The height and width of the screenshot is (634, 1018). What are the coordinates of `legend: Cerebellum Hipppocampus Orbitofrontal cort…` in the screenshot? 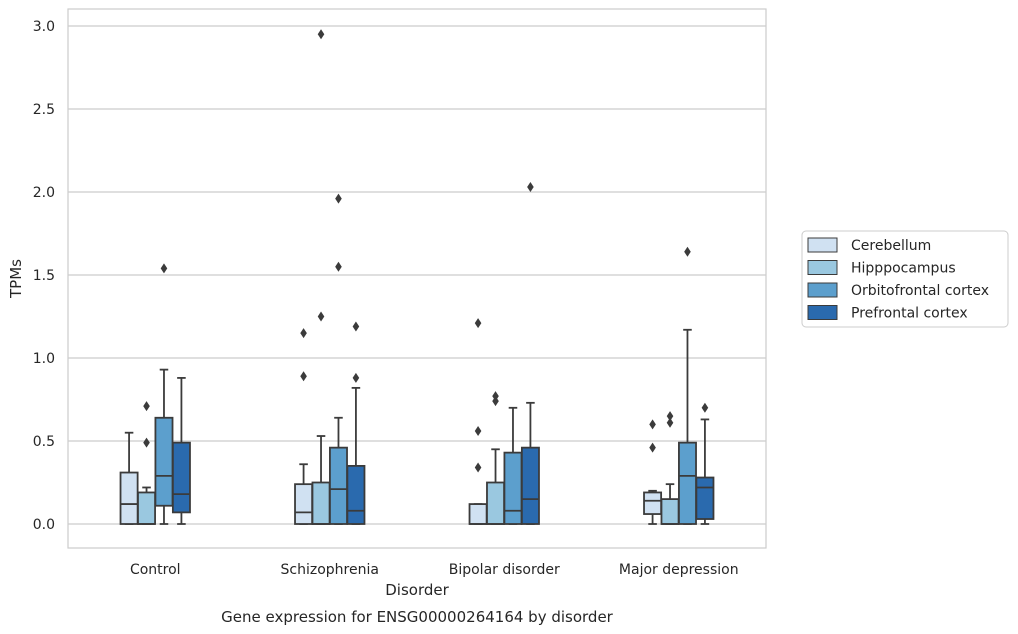 It's located at (905, 279).